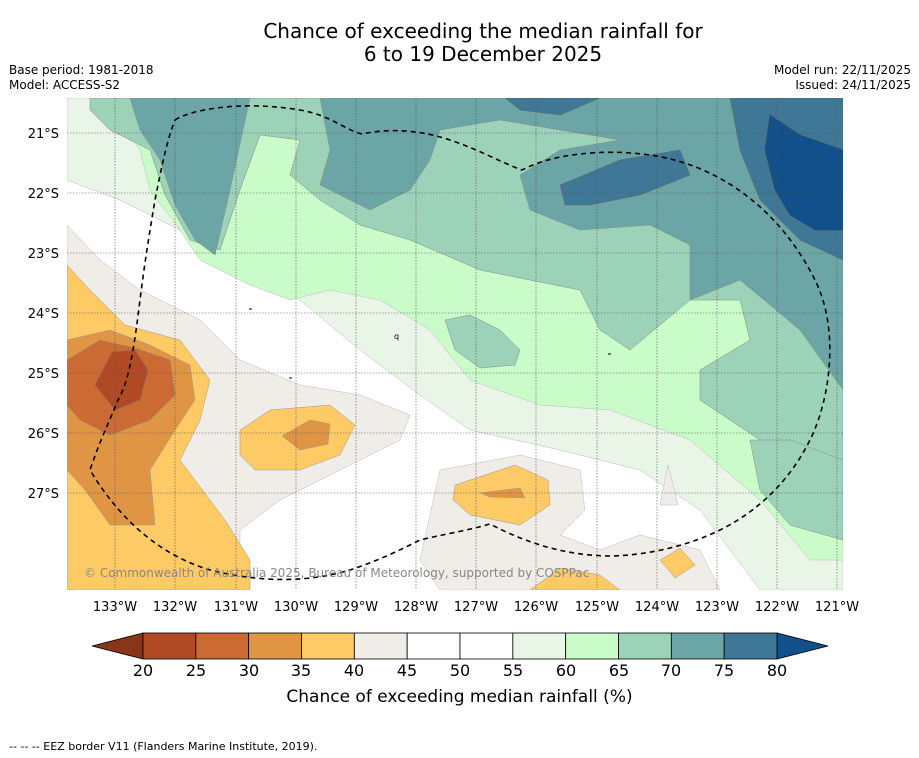 Image resolution: width=919 pixels, height=758 pixels. I want to click on meta-left: Base period: 1981-2018 Model: ACCESS-S2, so click(81, 78).